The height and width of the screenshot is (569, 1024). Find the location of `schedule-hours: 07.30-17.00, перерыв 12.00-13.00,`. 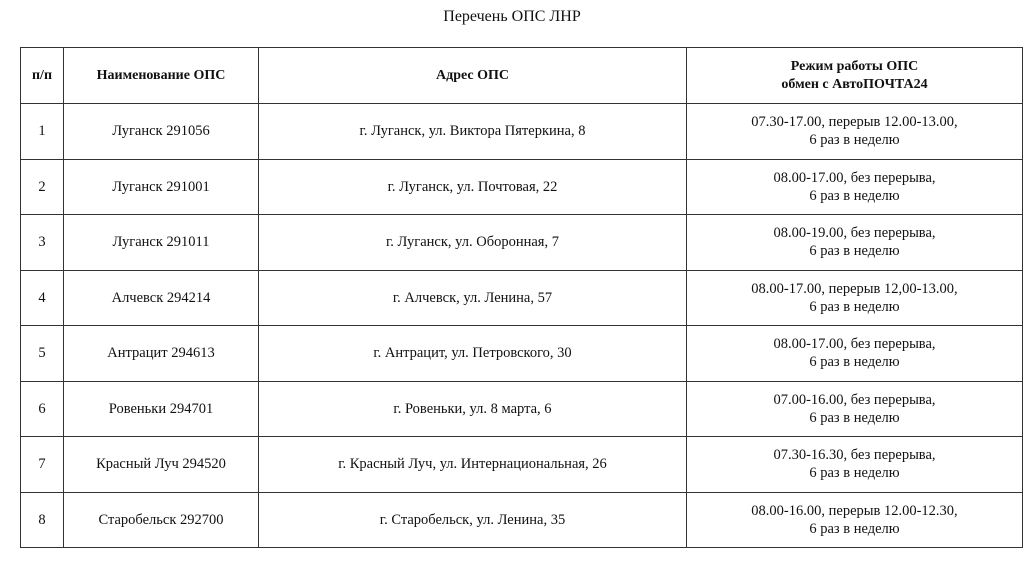

schedule-hours: 07.30-17.00, перерыв 12.00-13.00, is located at coordinates (854, 122).